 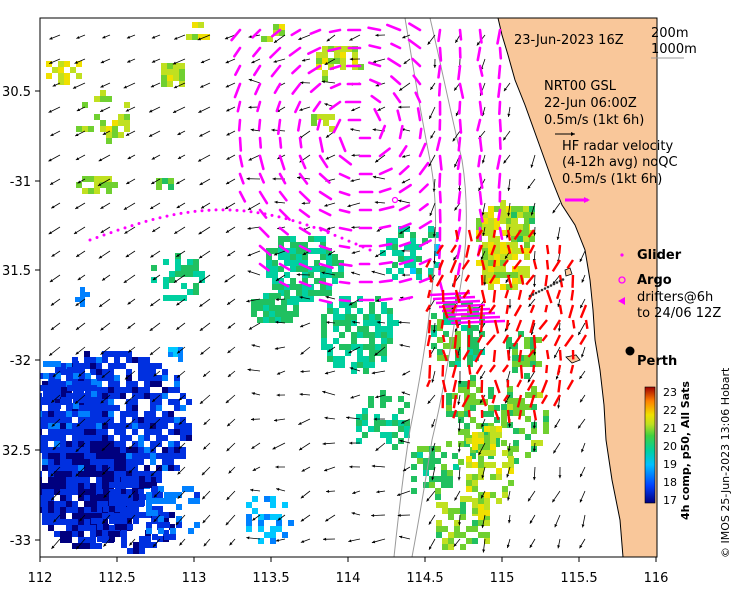 I want to click on y-tick-label: -31, so click(x=20, y=182).